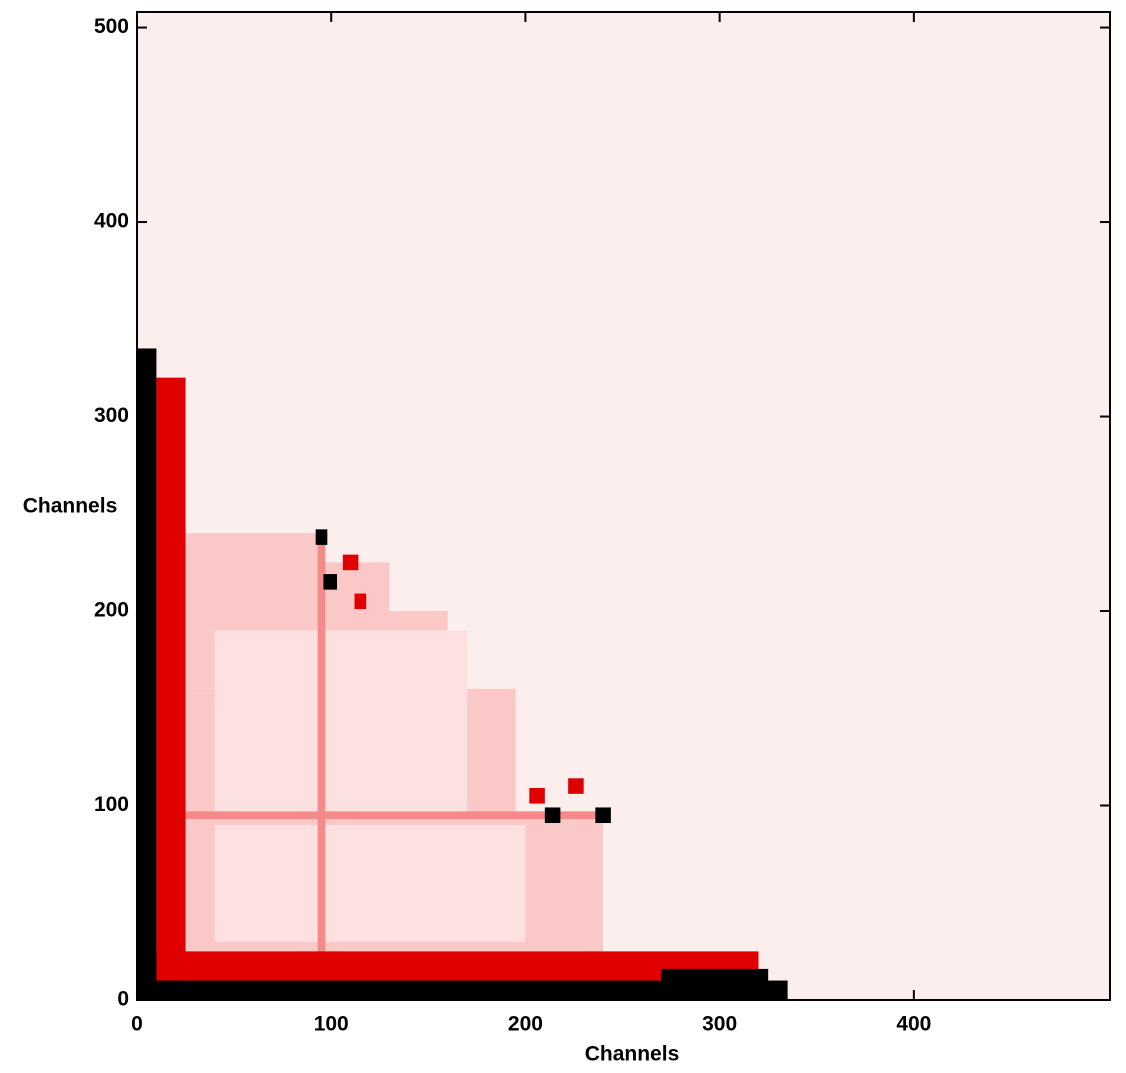 The height and width of the screenshot is (1073, 1126). Describe the element at coordinates (719, 1024) in the screenshot. I see `x-tick-label: 300` at that location.